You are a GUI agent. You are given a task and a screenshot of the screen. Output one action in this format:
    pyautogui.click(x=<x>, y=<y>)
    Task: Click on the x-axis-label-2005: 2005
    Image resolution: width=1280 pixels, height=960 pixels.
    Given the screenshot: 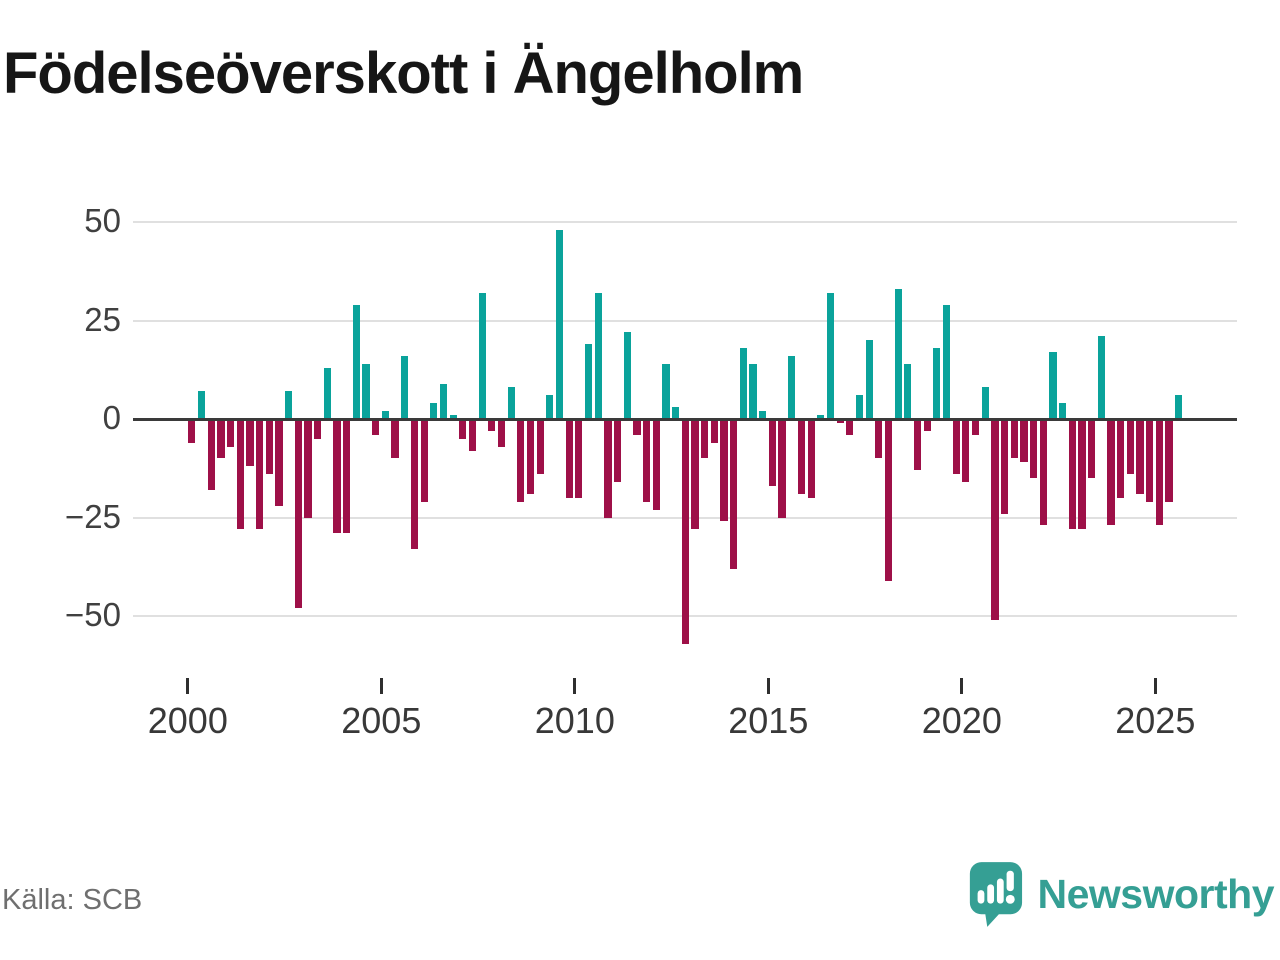 What is the action you would take?
    pyautogui.click(x=381, y=720)
    